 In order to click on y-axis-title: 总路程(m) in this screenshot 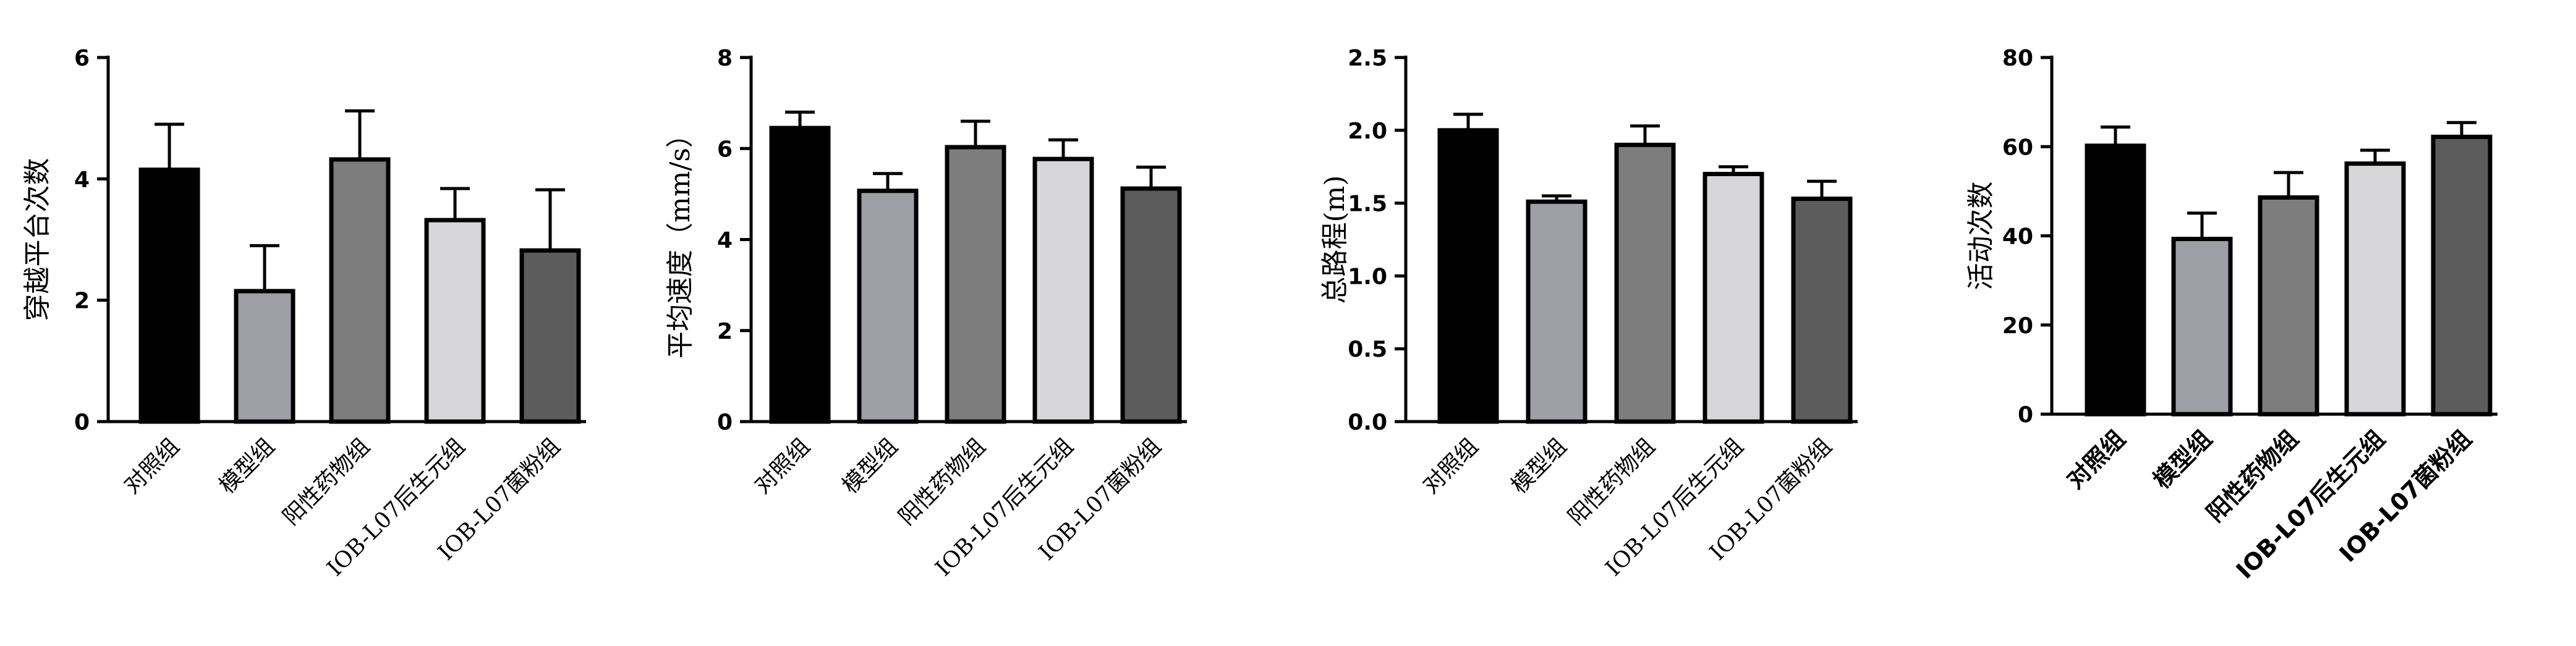, I will do `click(1335, 239)`.